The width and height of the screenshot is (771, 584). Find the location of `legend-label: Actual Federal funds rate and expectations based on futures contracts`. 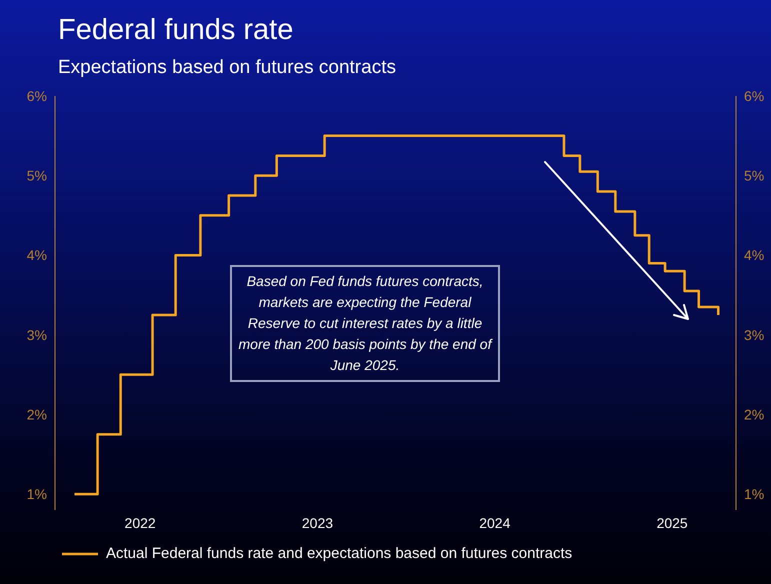

legend-label: Actual Federal funds rate and expectations based on futures contracts is located at coordinates (339, 553).